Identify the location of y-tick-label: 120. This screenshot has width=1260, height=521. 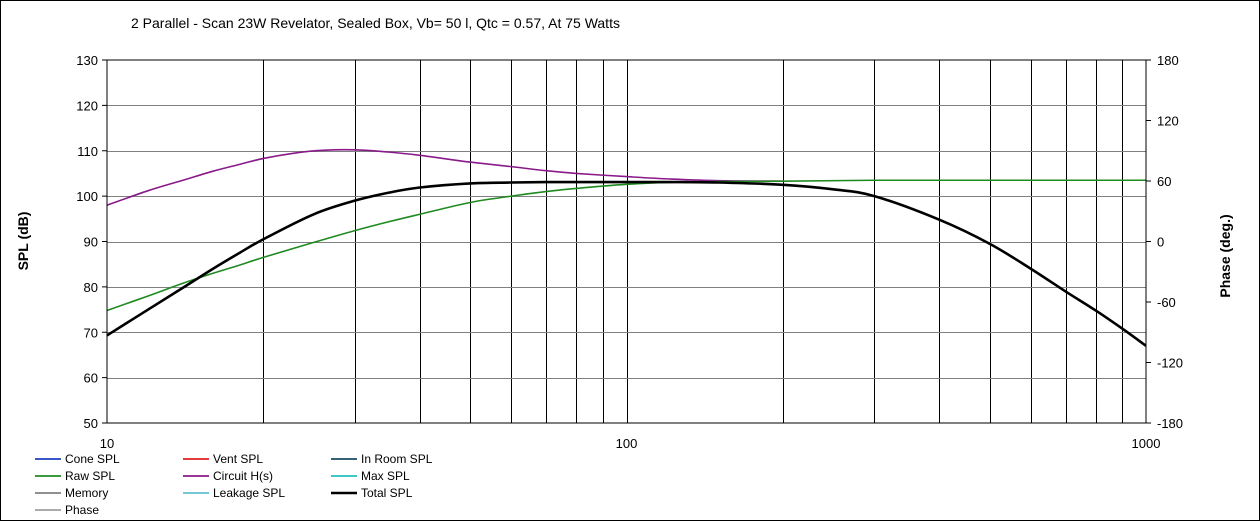
(87, 105).